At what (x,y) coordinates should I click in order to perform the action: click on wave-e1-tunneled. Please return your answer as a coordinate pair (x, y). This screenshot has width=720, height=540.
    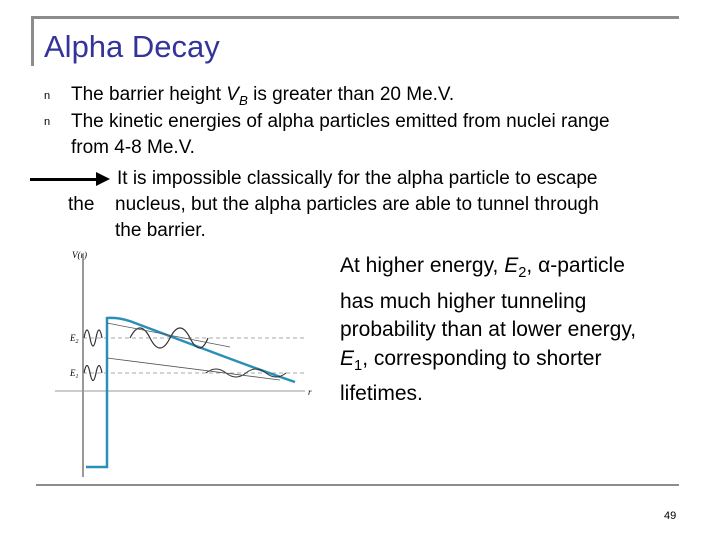
    Looking at the image, I should click on (246, 373).